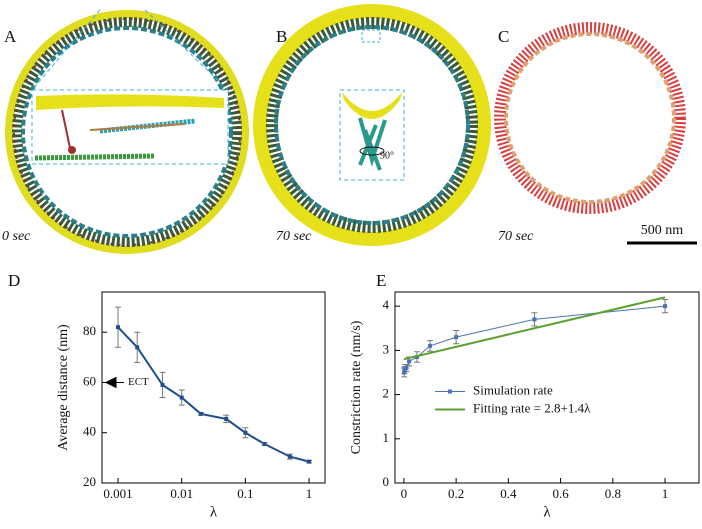 The height and width of the screenshot is (529, 702). Describe the element at coordinates (386, 304) in the screenshot. I see `y-tick-label: 4` at that location.